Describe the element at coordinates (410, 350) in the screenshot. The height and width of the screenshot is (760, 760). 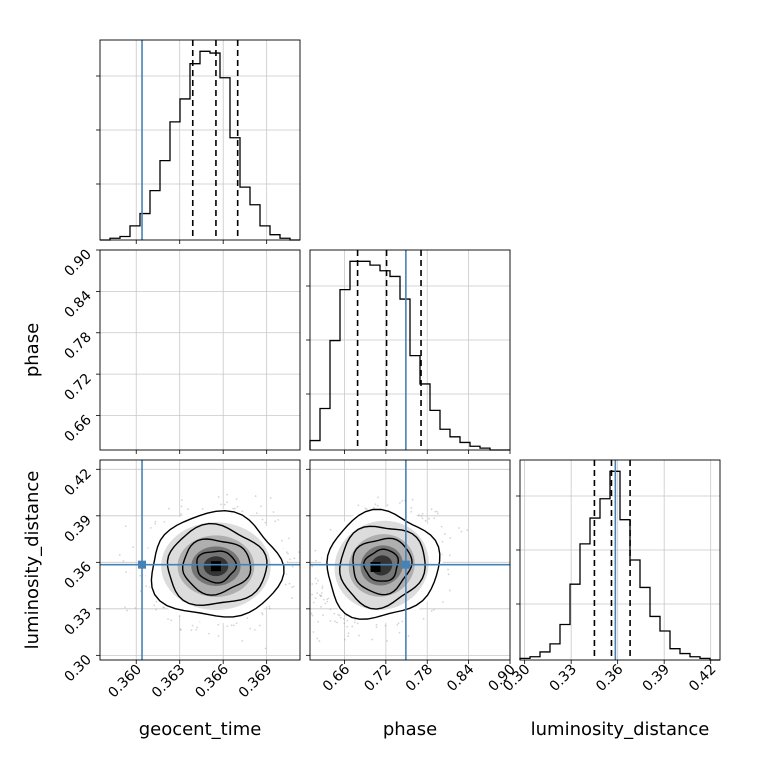
I see `panel-frame` at that location.